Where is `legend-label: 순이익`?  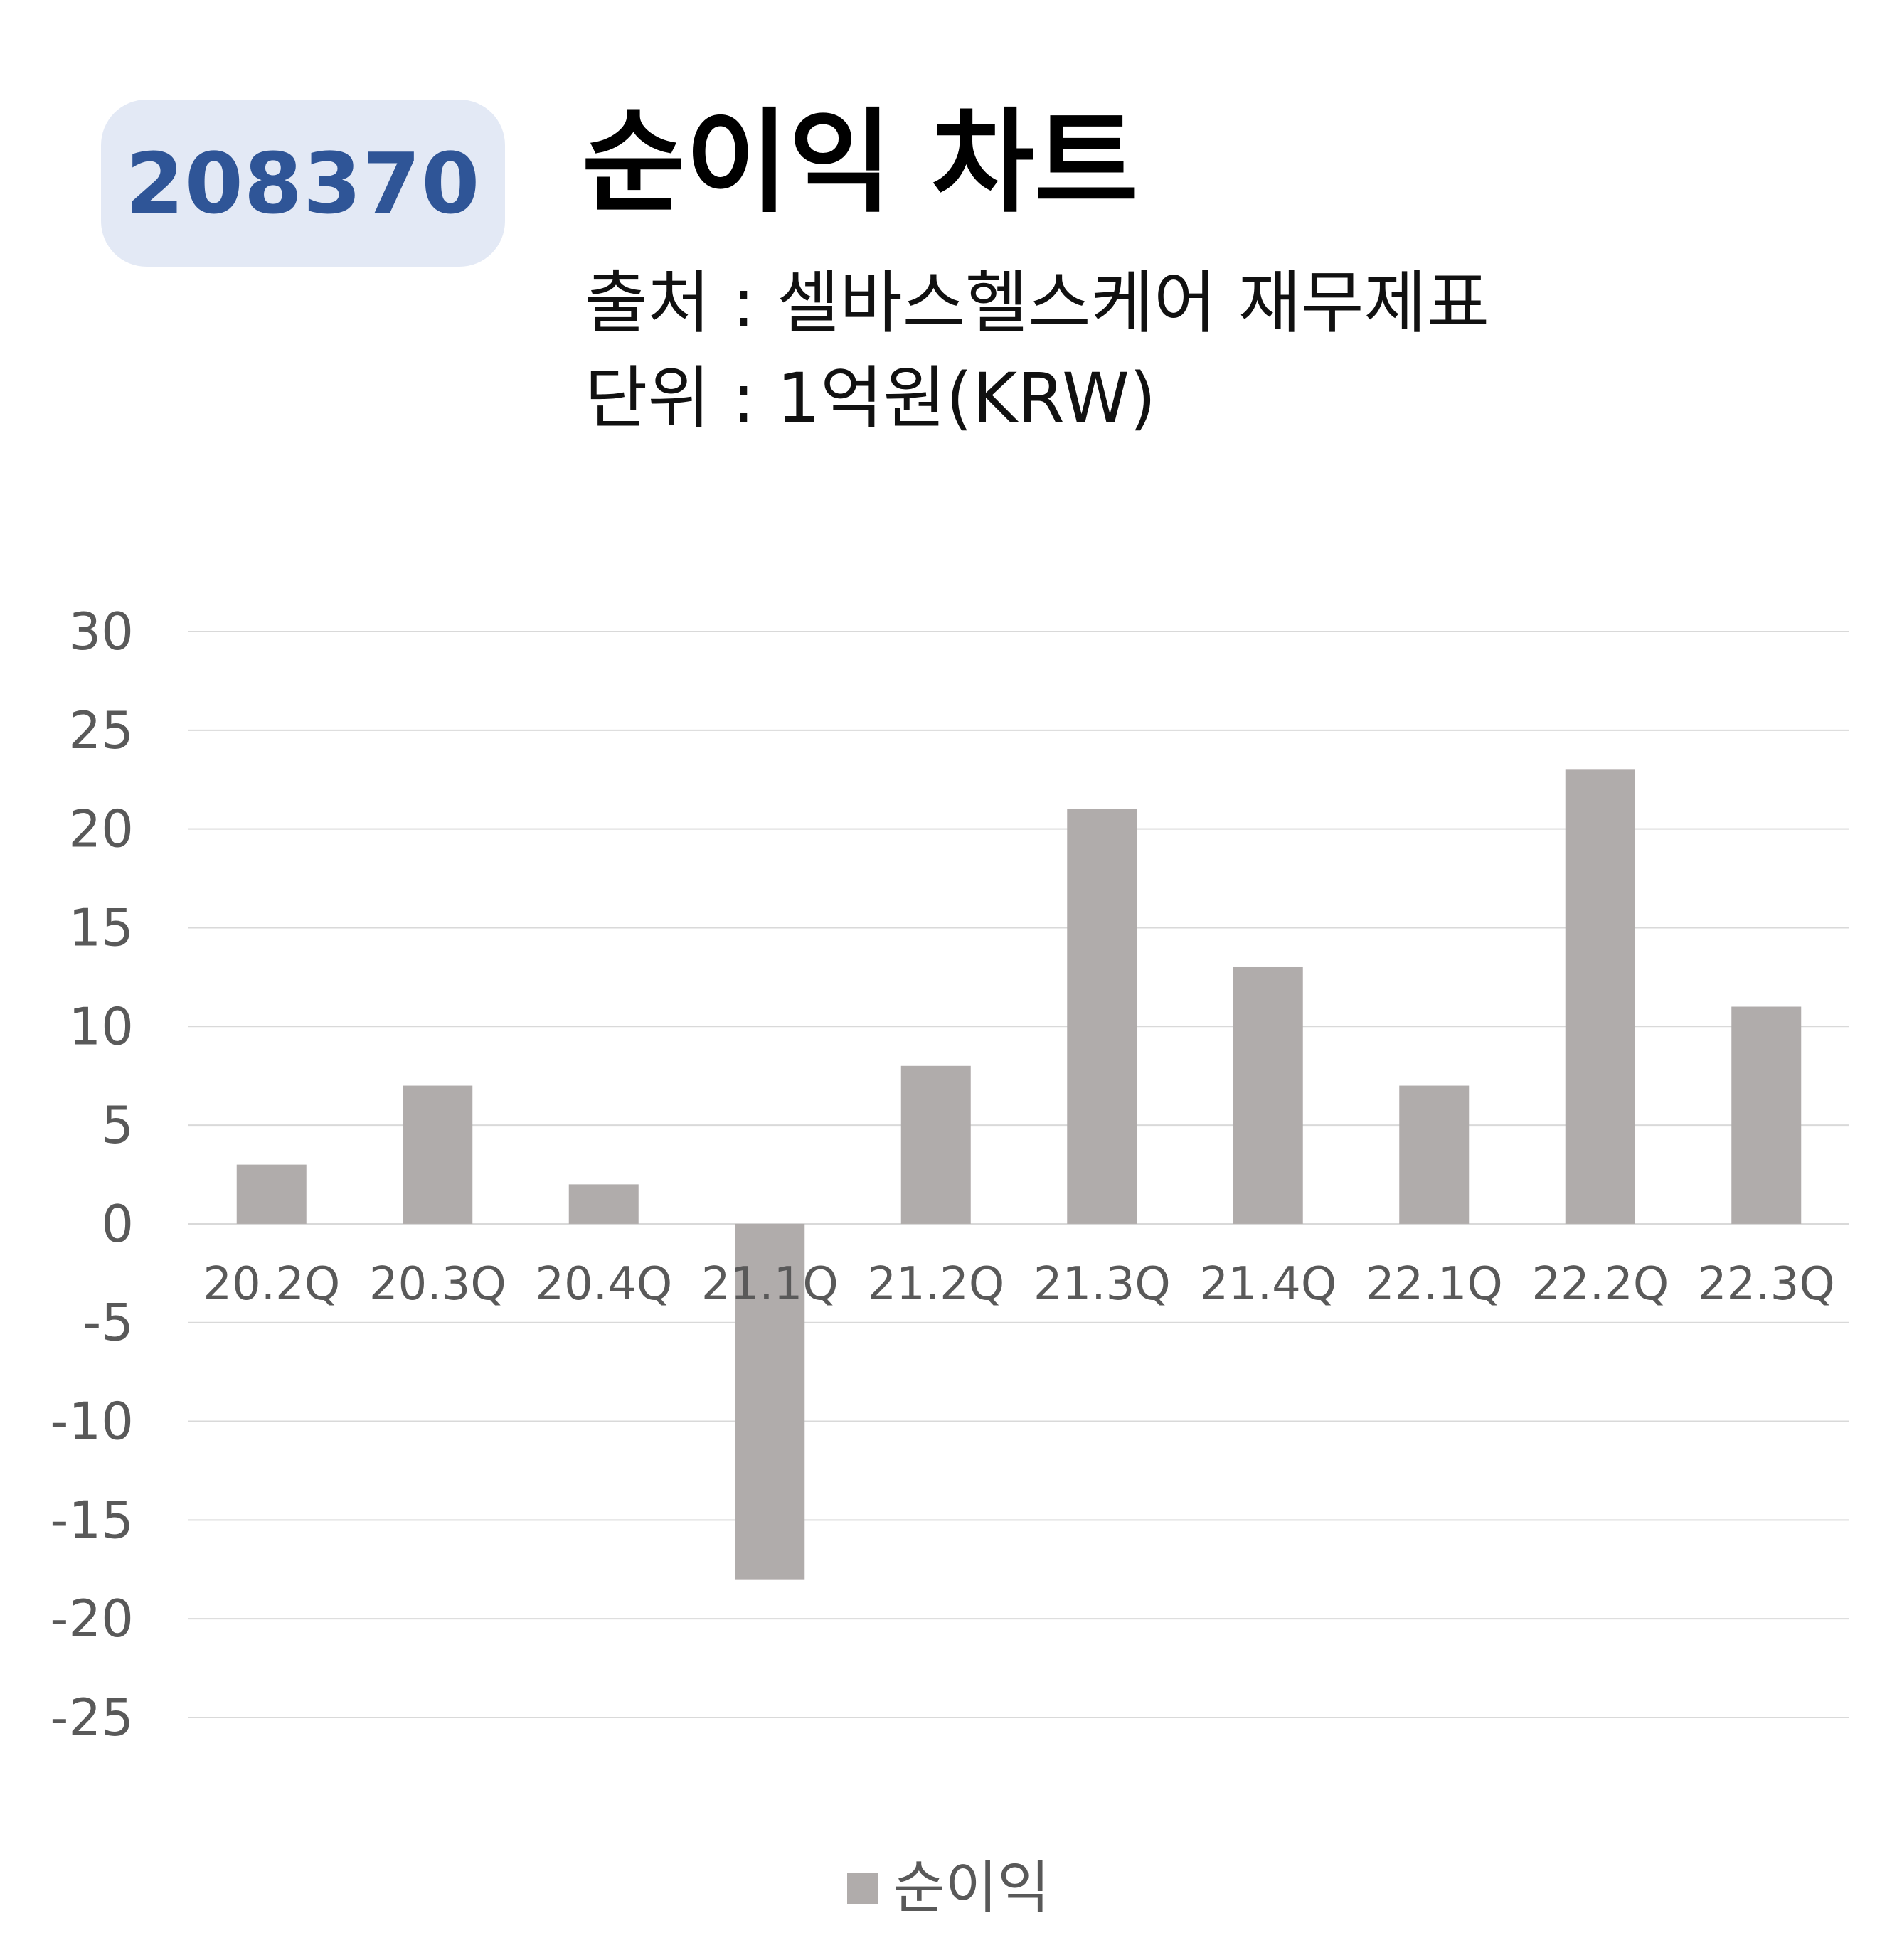 legend-label: 순이익 is located at coordinates (972, 1888).